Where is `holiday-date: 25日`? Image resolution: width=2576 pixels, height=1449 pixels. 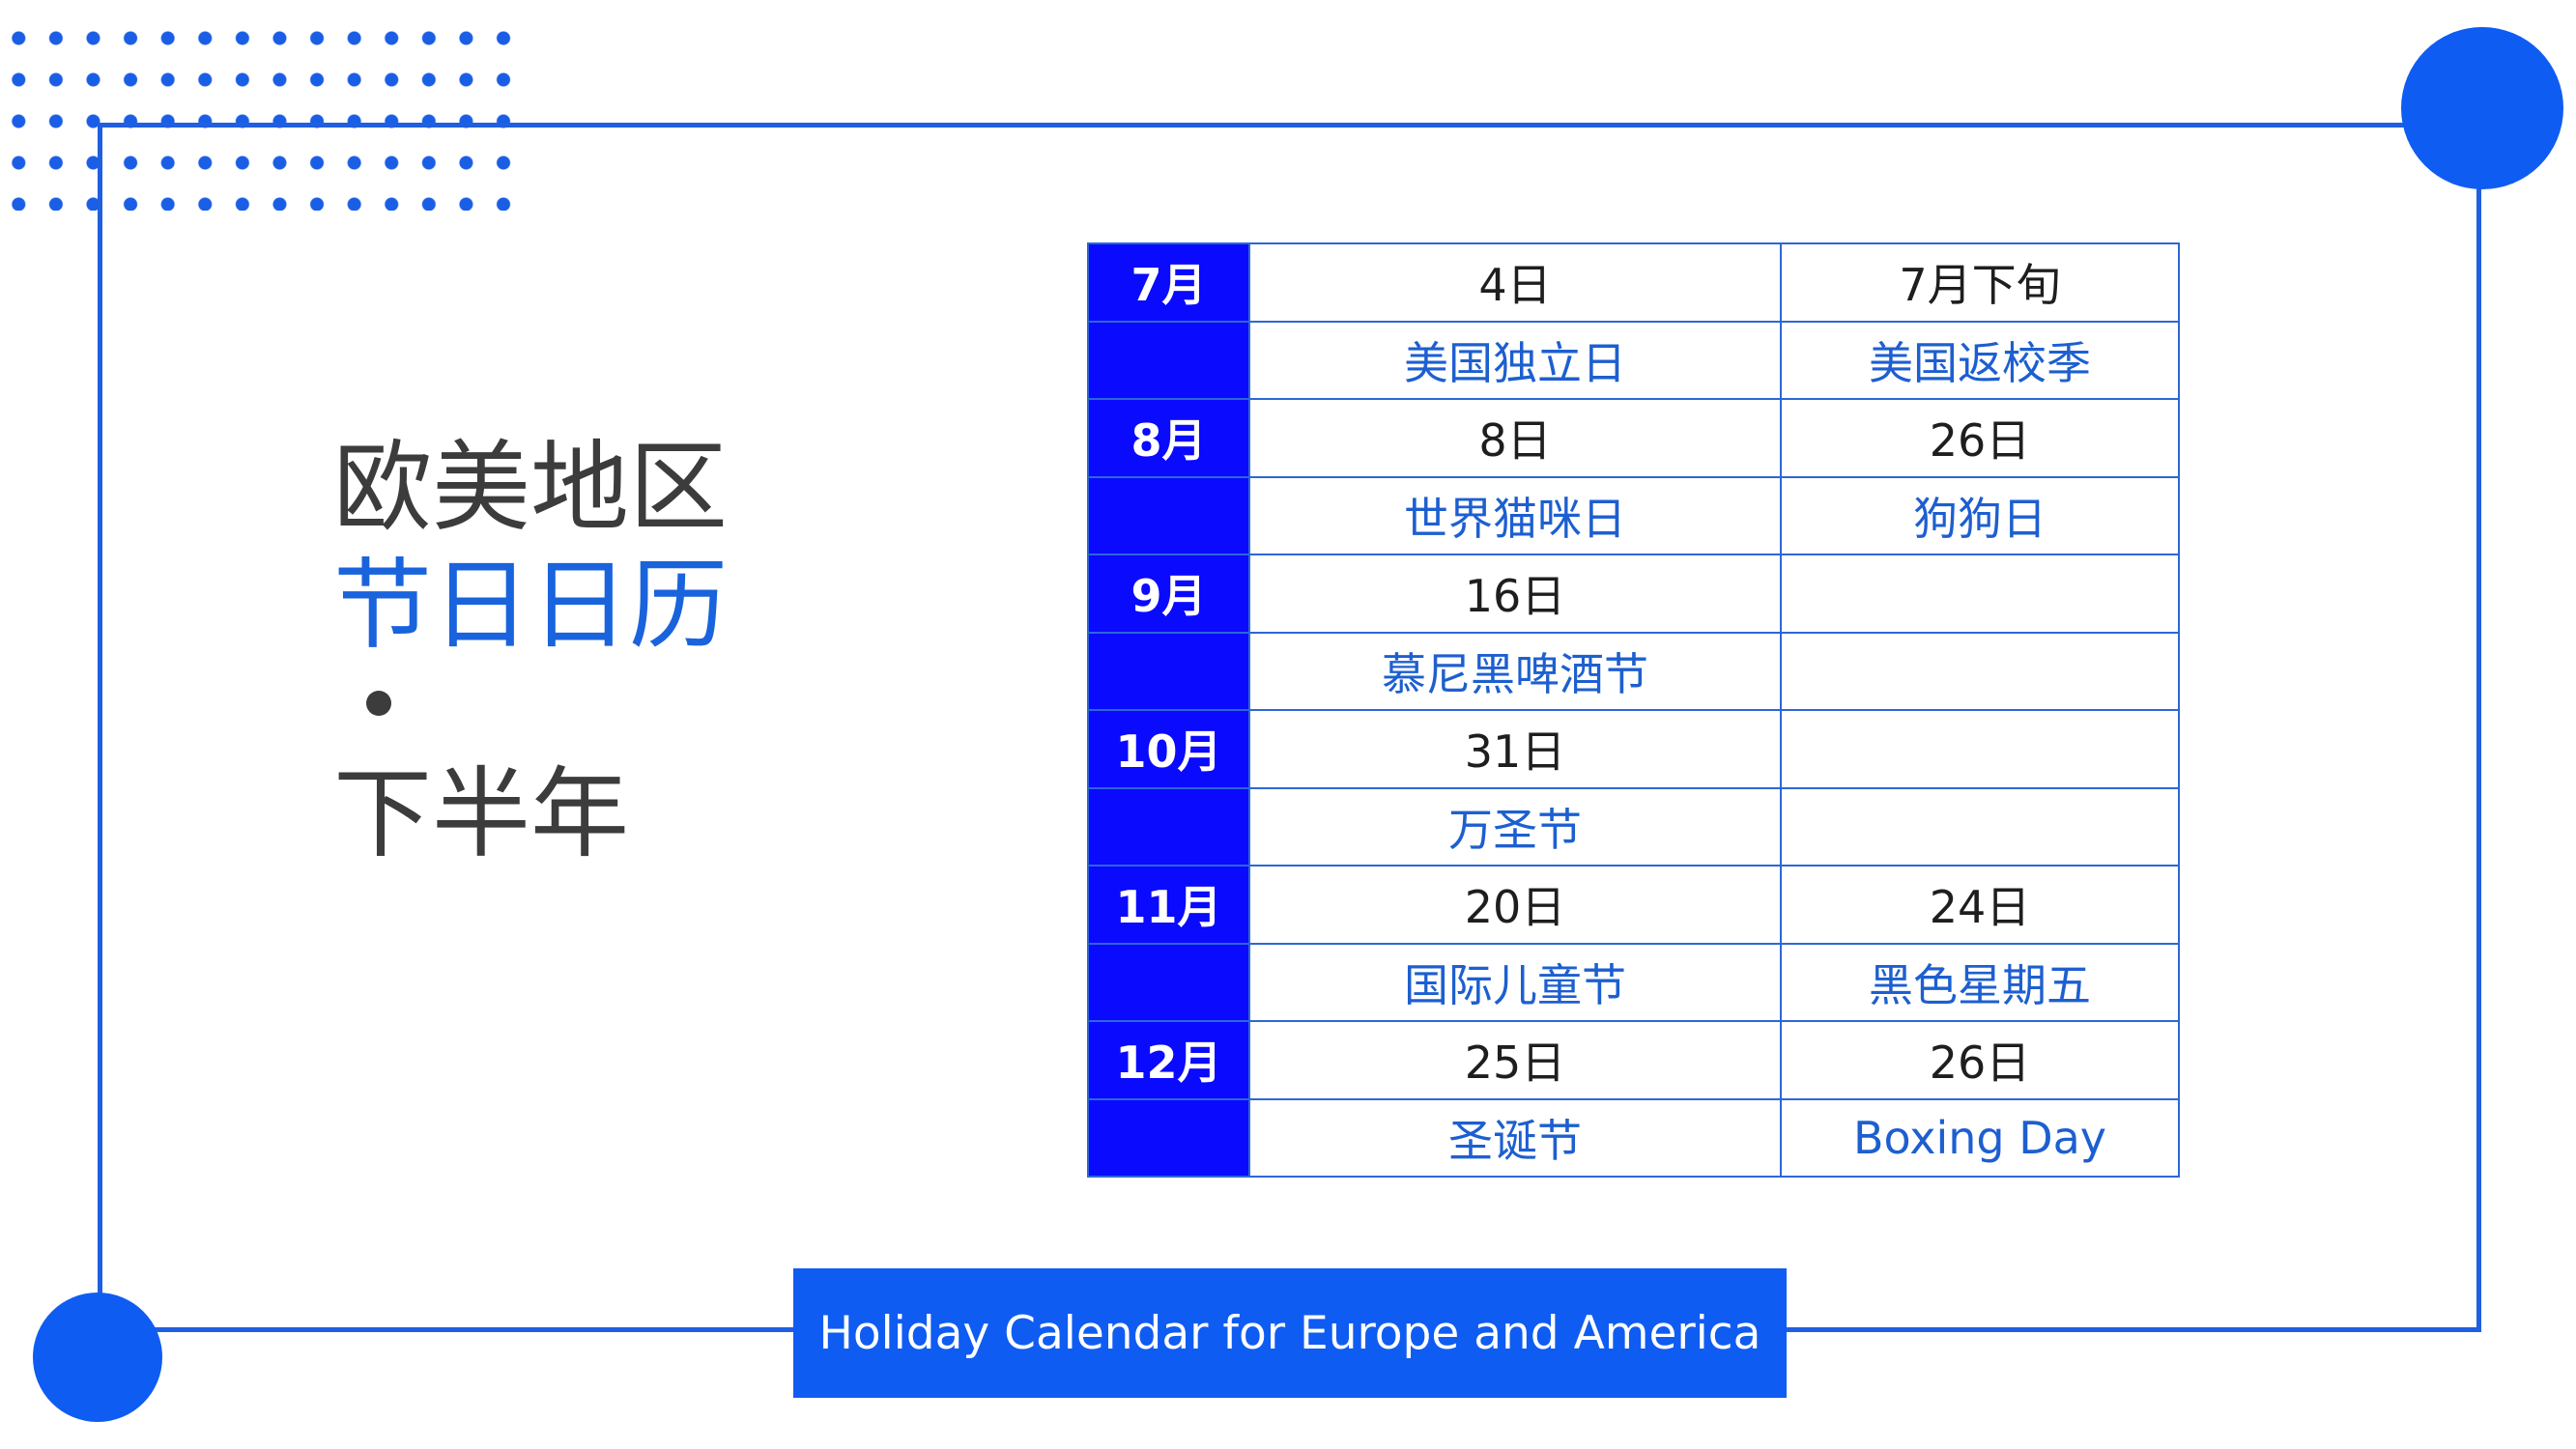 holiday-date: 25日 is located at coordinates (1515, 1060).